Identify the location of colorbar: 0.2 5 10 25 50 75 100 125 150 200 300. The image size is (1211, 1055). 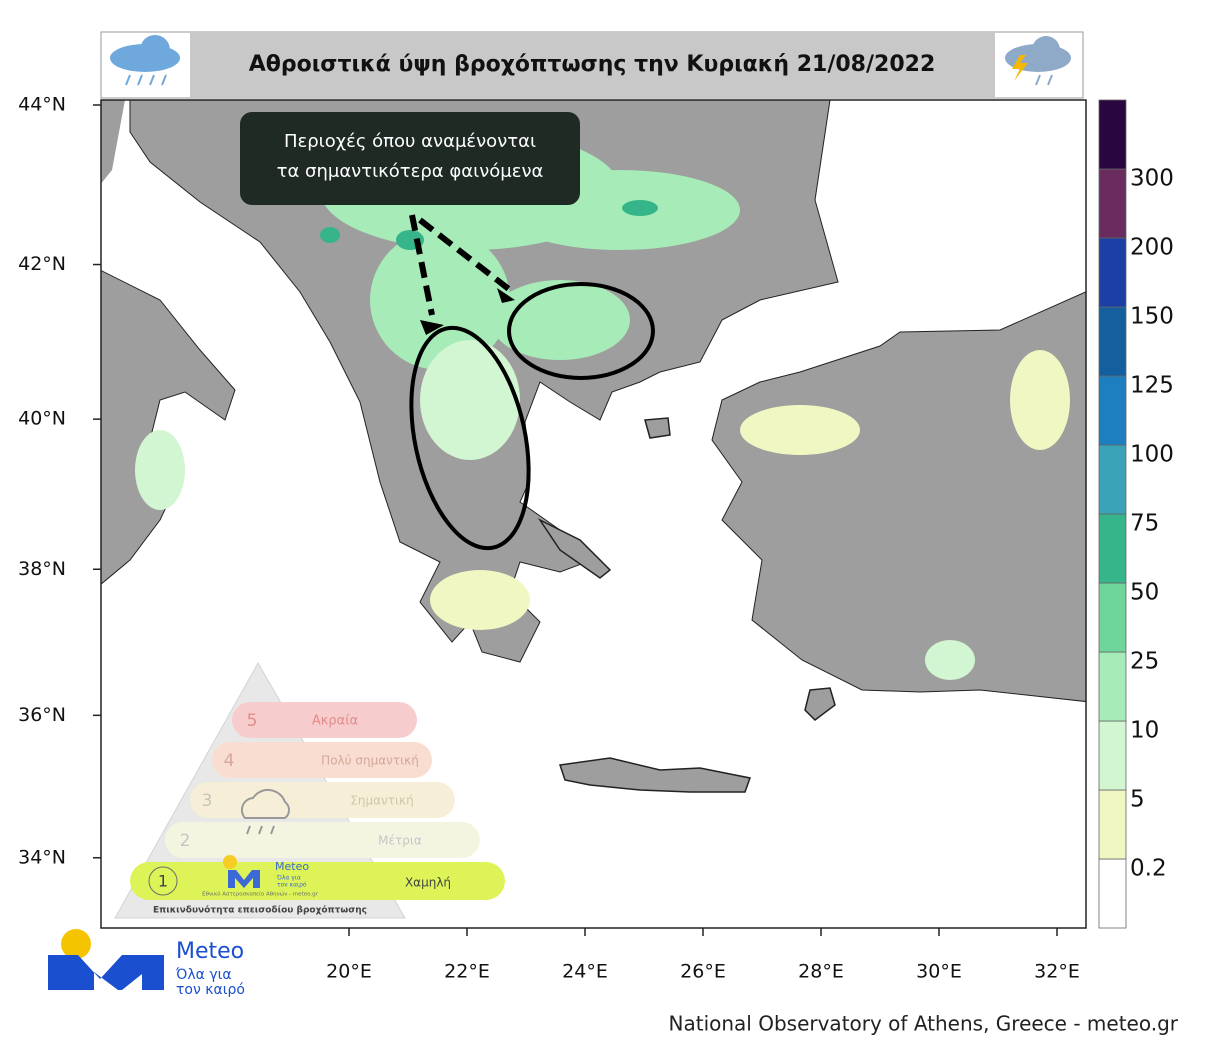
(1136, 514).